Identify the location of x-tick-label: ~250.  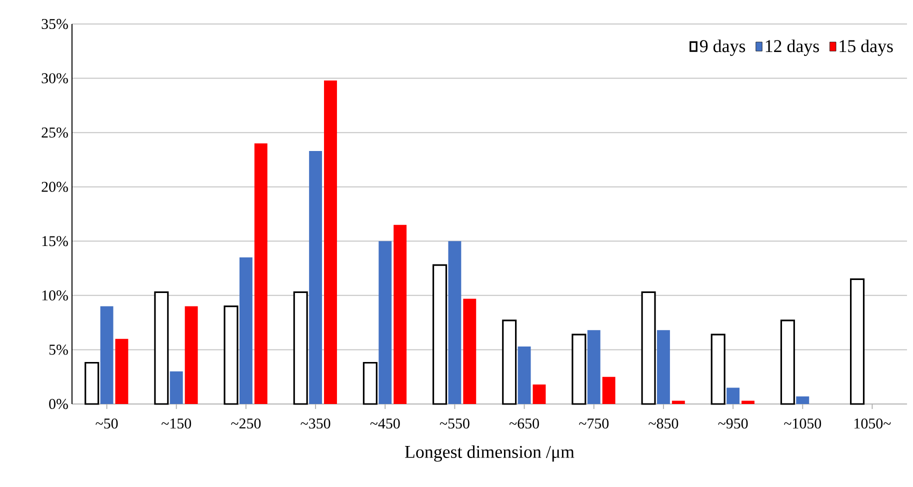
(246, 423).